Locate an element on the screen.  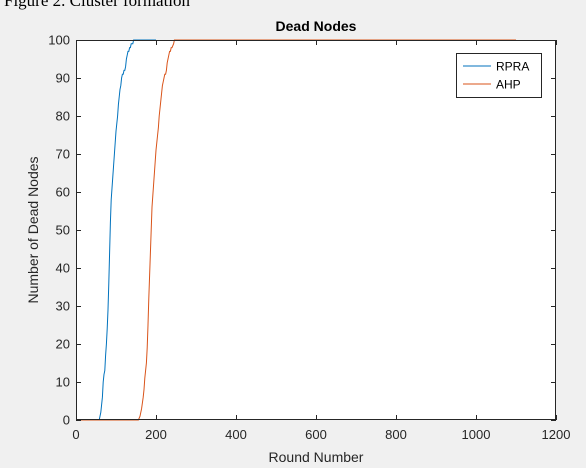
y-axis-label: Number of Dead Nodes is located at coordinates (33, 229).